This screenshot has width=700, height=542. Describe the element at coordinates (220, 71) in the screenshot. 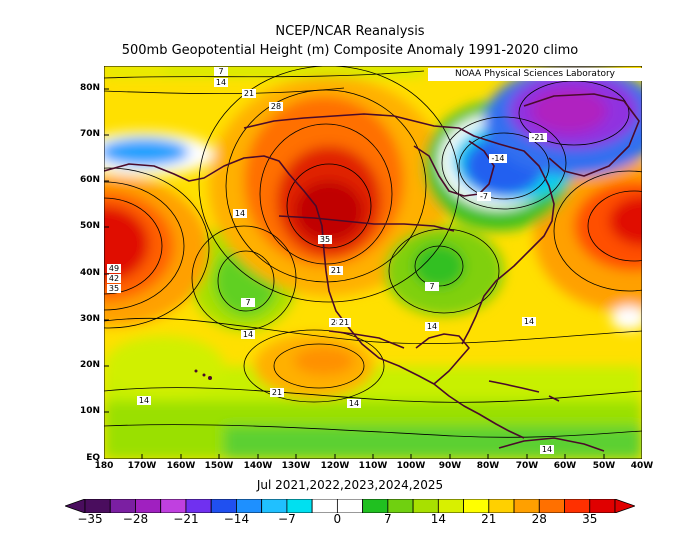

I see `contour-label: 7` at that location.